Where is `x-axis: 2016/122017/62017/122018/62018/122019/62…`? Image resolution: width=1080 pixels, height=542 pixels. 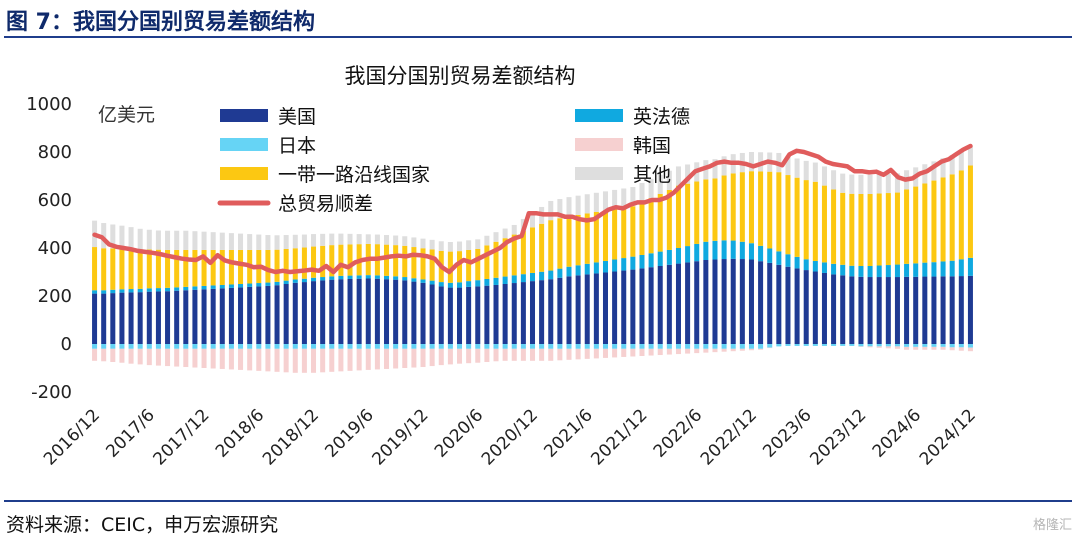
x-axis: 2016/122017/62017/122018/62018/122019/62… is located at coordinates (510, 437).